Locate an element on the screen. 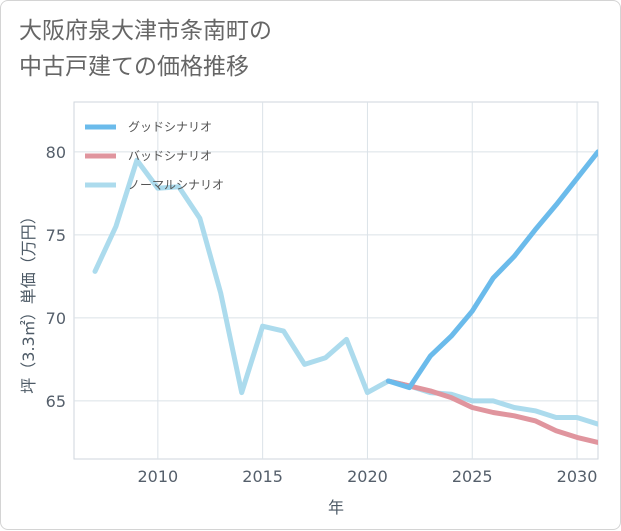  x-tick-label: 2015 is located at coordinates (262, 476).